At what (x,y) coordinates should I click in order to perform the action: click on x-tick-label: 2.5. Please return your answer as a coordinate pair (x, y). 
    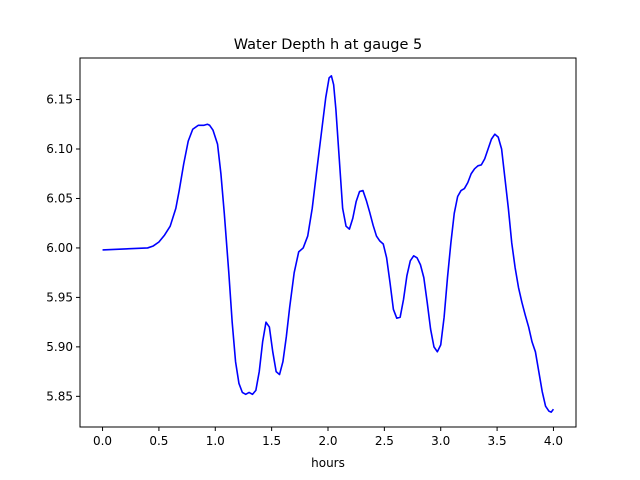
    Looking at the image, I should click on (384, 441).